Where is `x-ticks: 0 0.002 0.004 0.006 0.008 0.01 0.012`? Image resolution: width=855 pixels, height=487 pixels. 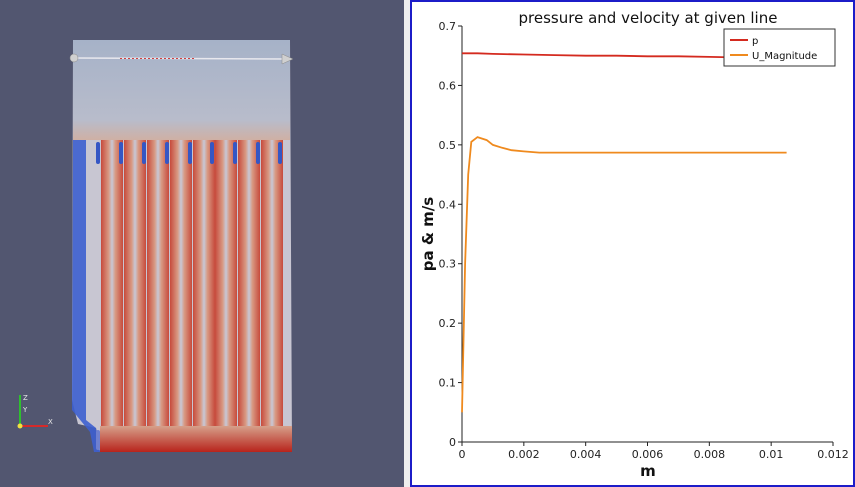
x-ticks: 0 0.002 0.004 0.006 0.008 0.01 0.012 is located at coordinates (654, 451).